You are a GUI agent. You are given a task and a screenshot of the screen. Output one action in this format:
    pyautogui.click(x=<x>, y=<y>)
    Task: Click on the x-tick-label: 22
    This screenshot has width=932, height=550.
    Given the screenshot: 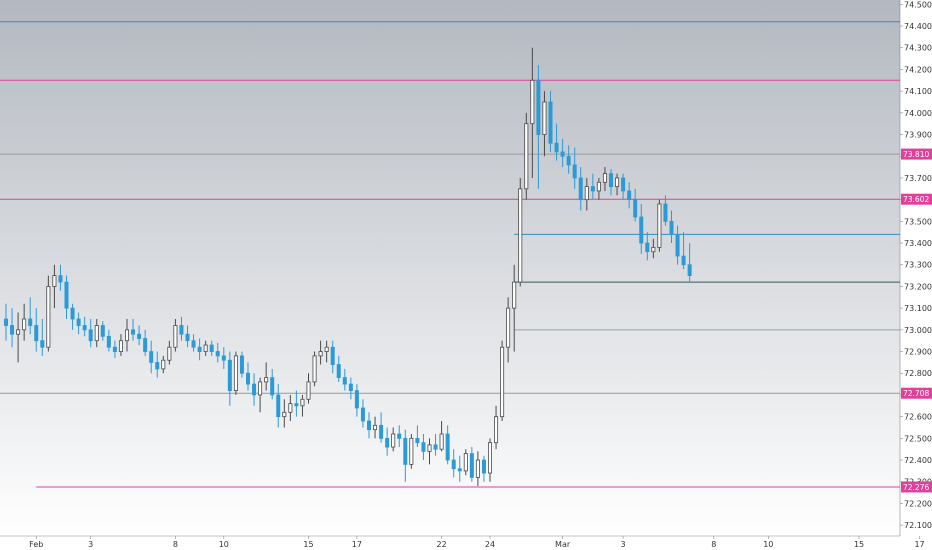 What is the action you would take?
    pyautogui.click(x=442, y=544)
    